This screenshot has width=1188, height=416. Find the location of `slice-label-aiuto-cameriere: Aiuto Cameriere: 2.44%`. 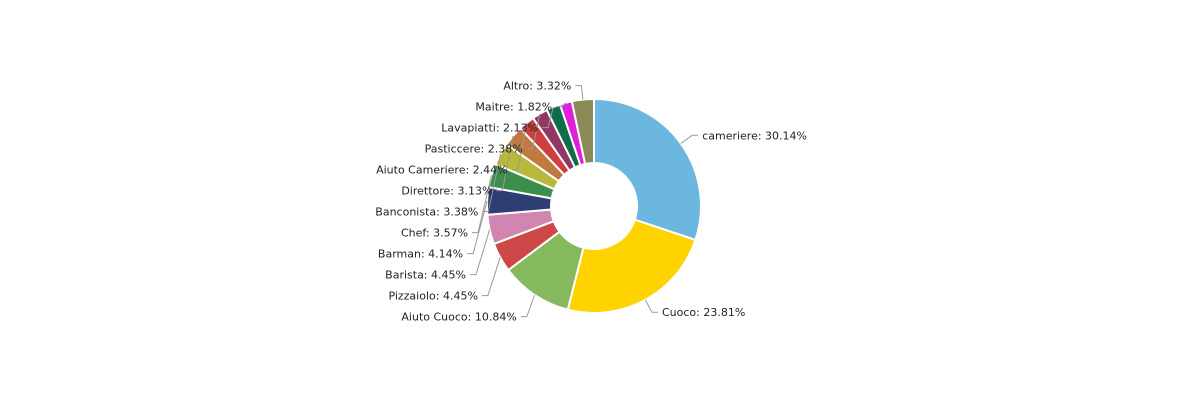

slice-label-aiuto-cameriere: Aiuto Cameriere: 2.44% is located at coordinates (442, 170).